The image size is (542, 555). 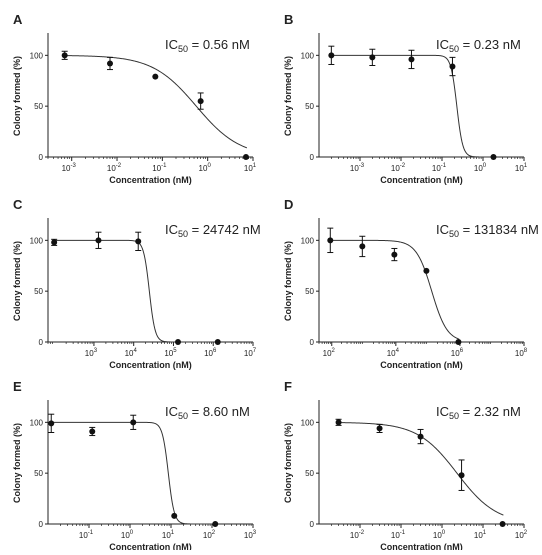 What do you see at coordinates (18, 204) in the screenshot?
I see `panel-label: C` at bounding box center [18, 204].